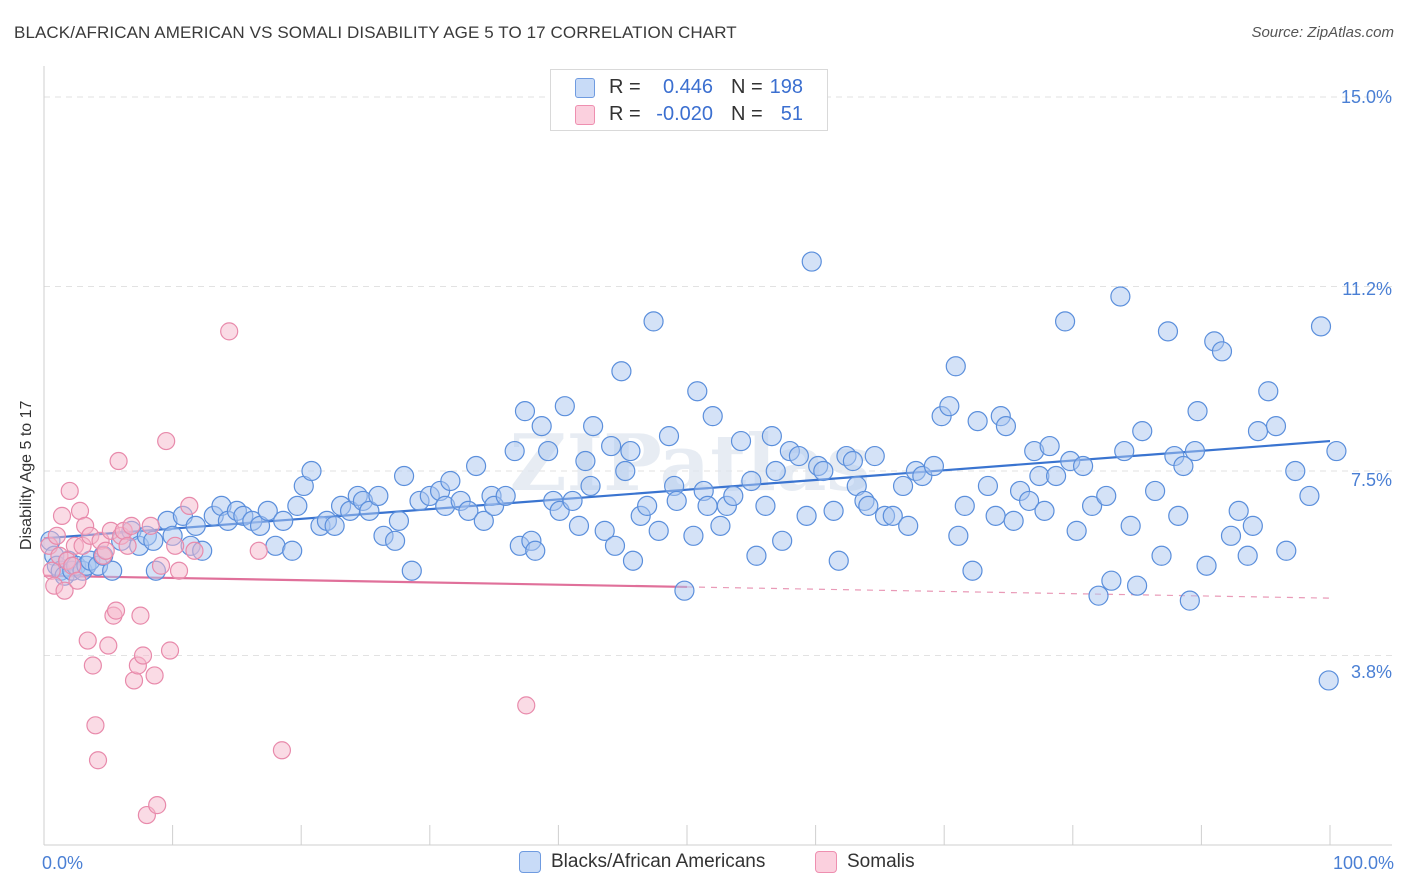 The height and width of the screenshot is (892, 1406). I want to click on series-legend-item-blacks: Blacks/African Americans, so click(642, 862).